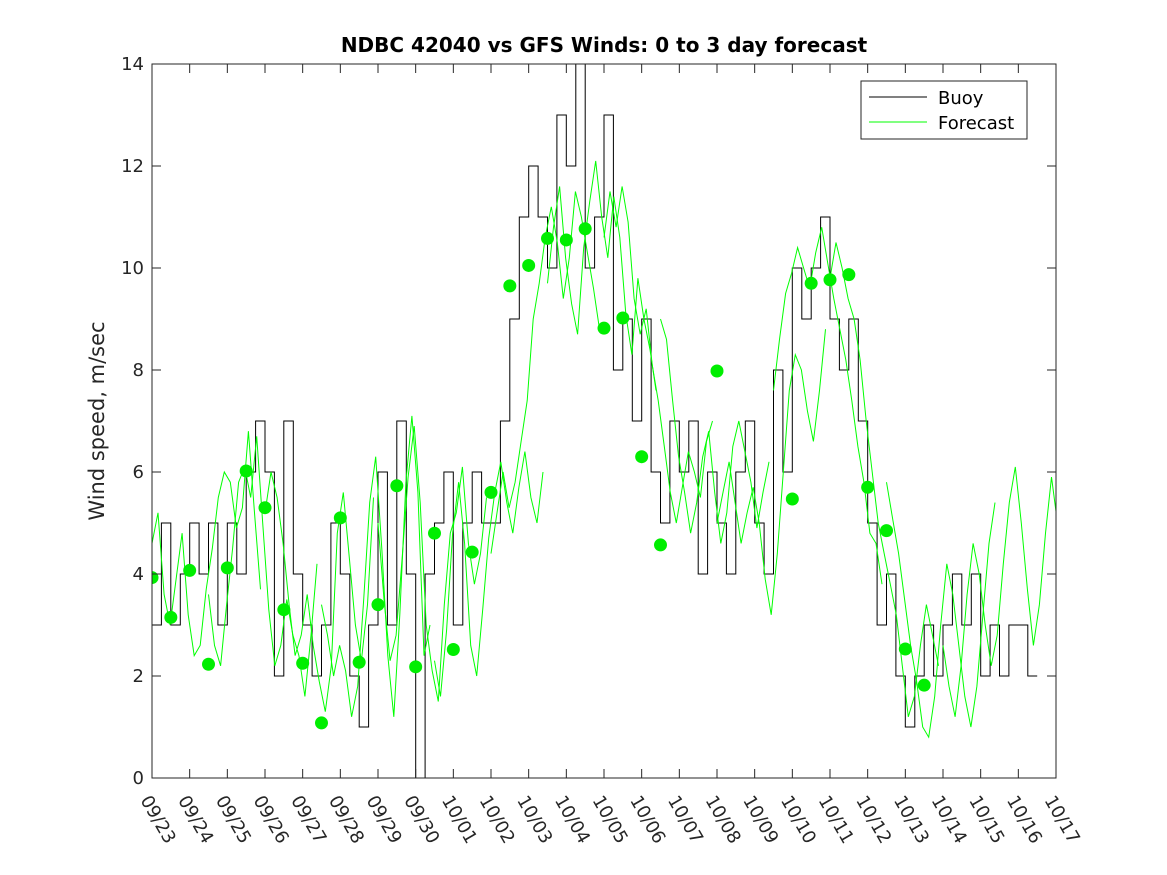 Image resolution: width=1167 pixels, height=875 pixels. I want to click on legend-buoy-label: Buoy, so click(961, 98).